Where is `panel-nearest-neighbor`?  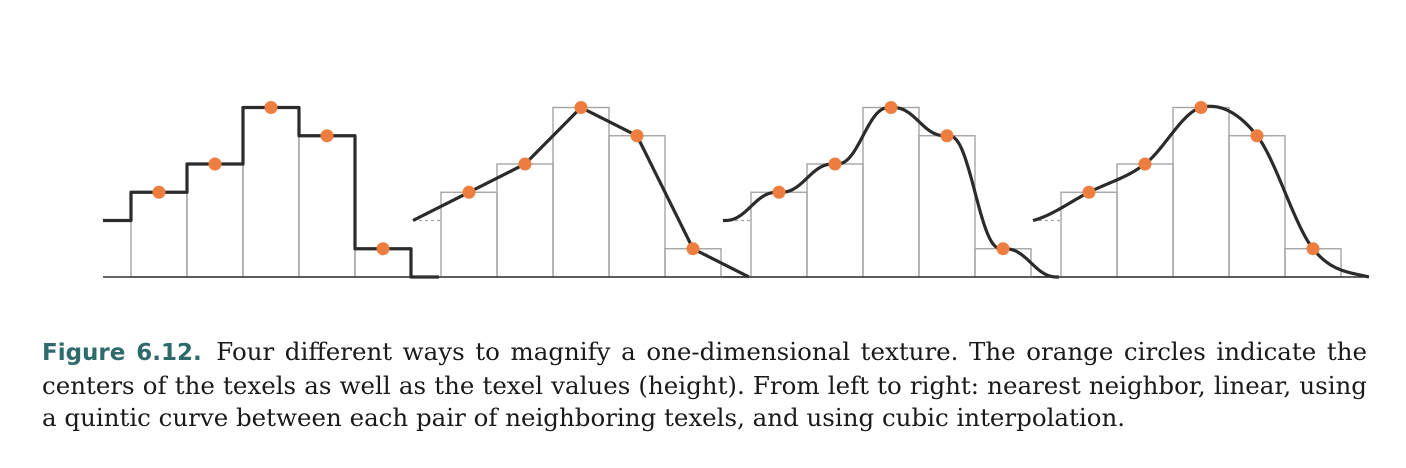
panel-nearest-neighbor is located at coordinates (271, 190).